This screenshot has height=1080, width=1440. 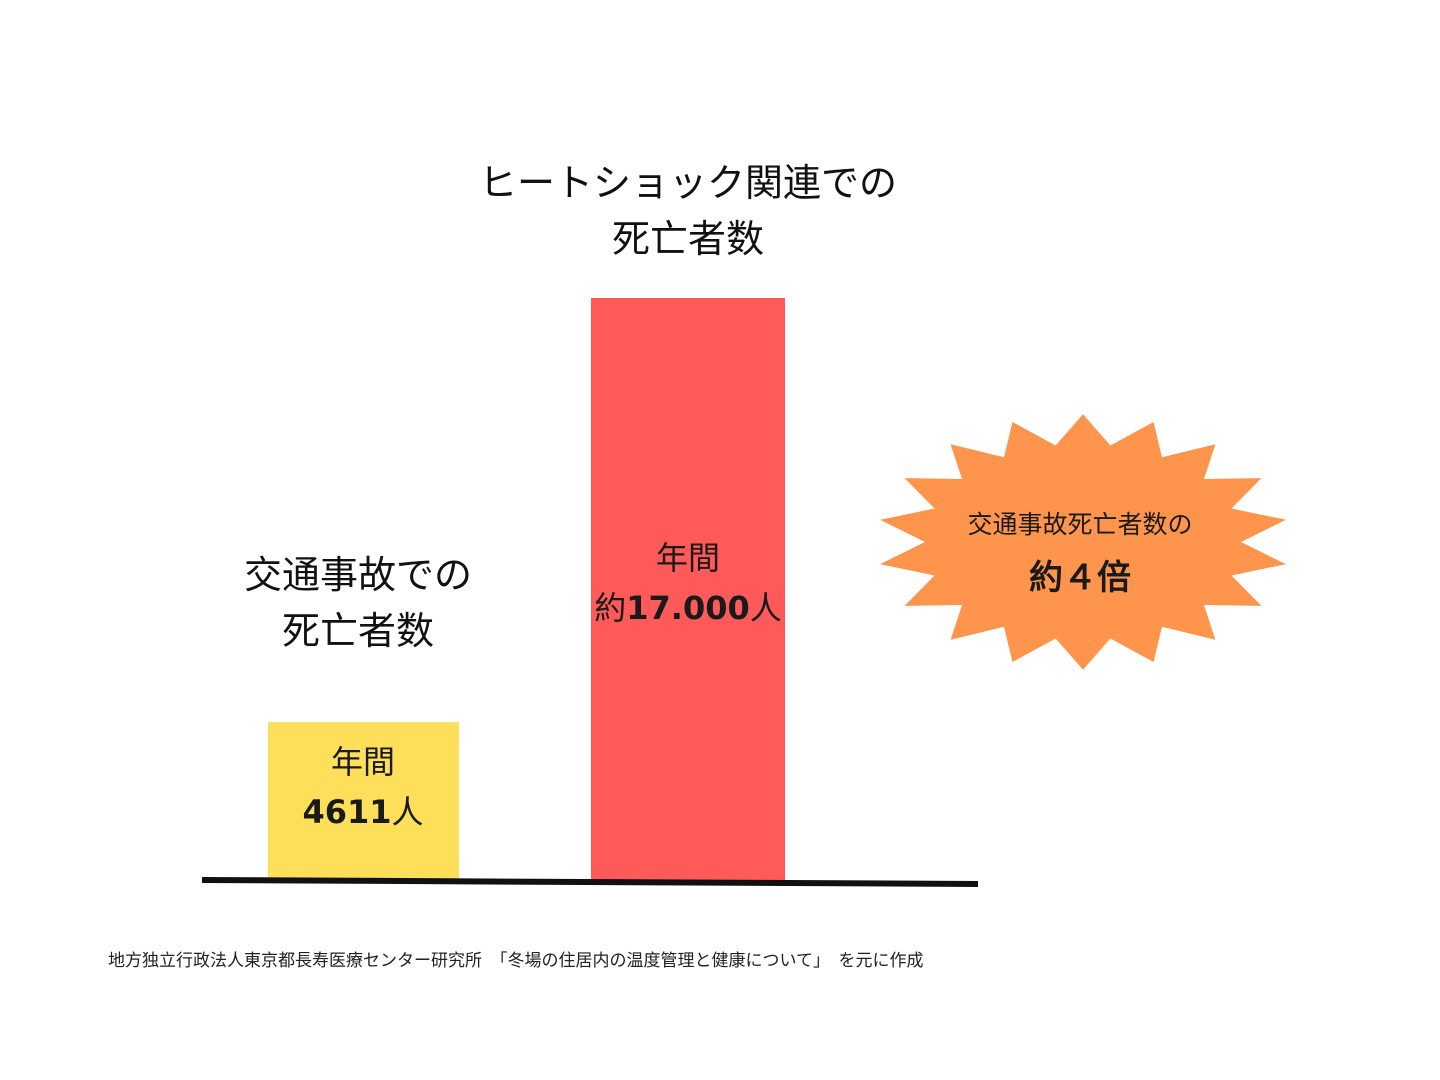 What do you see at coordinates (687, 558) in the screenshot?
I see `heatshock-bar-period-label: 年間` at bounding box center [687, 558].